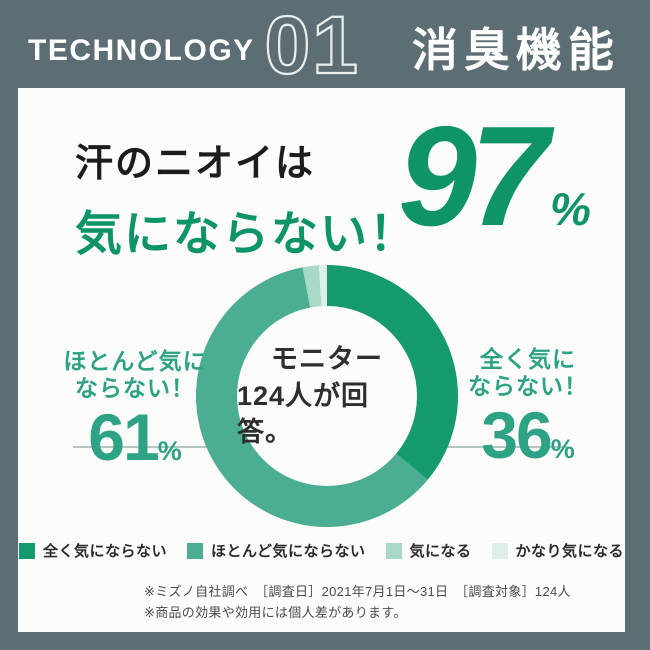 The image size is (650, 650). What do you see at coordinates (516, 435) in the screenshot?
I see `callout-right-value: 36` at bounding box center [516, 435].